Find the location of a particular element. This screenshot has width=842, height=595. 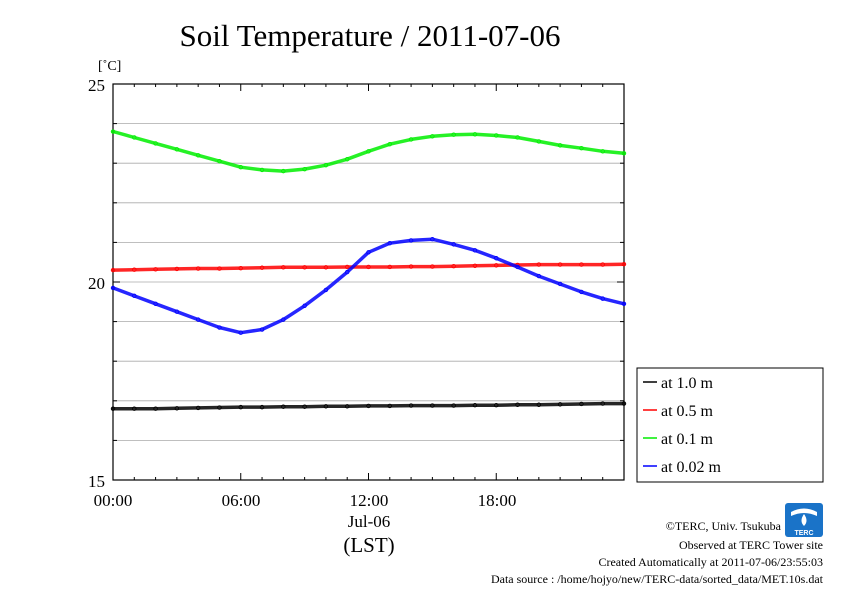

legend-label: at 0.02 m is located at coordinates (691, 467).